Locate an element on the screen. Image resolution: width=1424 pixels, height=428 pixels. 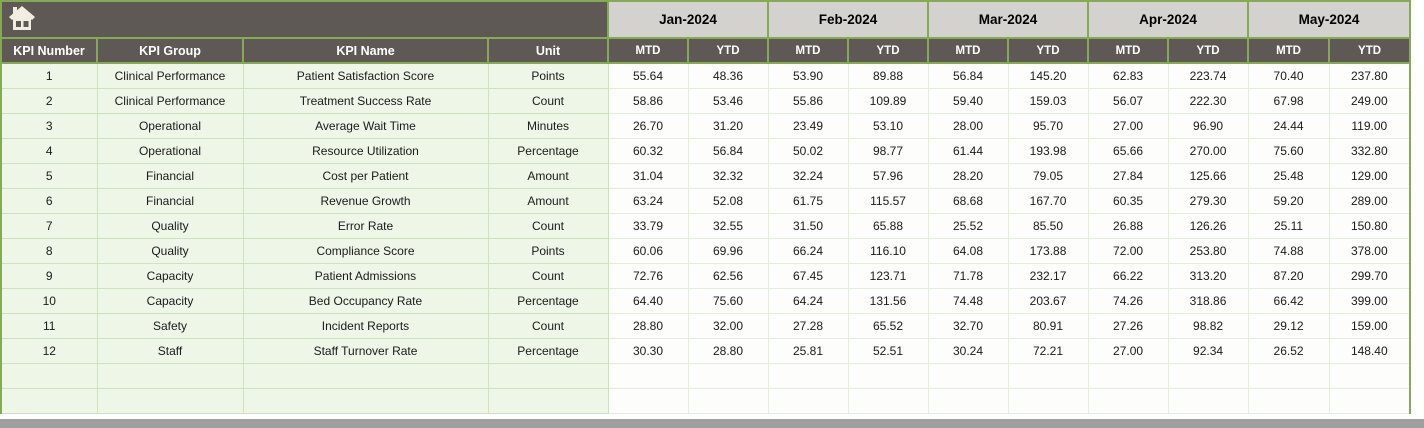
value-cell: 126.26 is located at coordinates (1208, 225).